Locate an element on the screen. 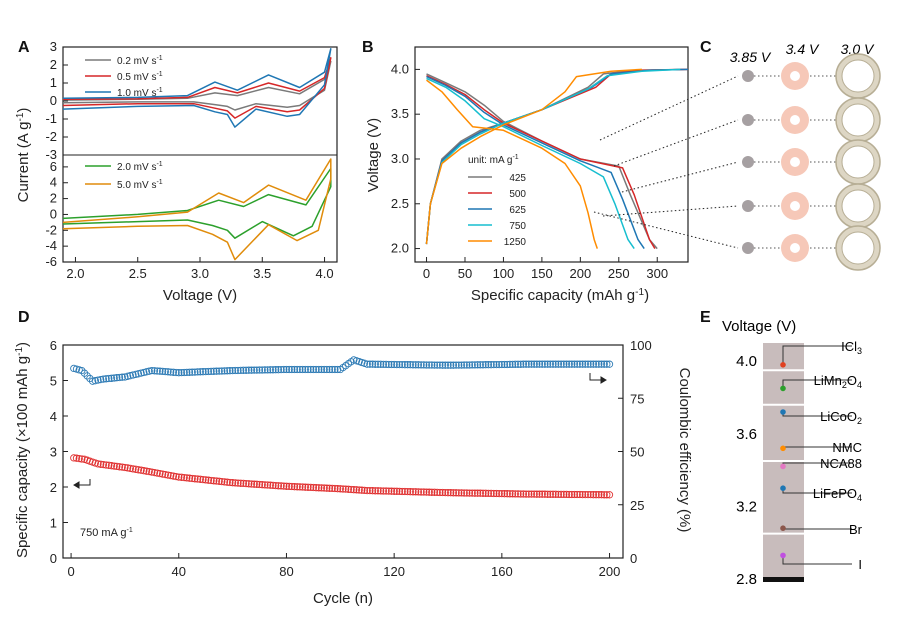 The image size is (909, 625). panel-c-particle-schematic: 3.85 V 3.4 V 3.0 V is located at coordinates (805, 156).